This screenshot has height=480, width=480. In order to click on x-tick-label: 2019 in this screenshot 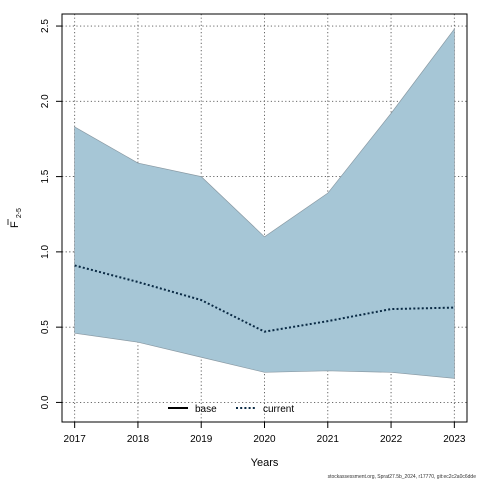, I will do `click(201, 439)`.